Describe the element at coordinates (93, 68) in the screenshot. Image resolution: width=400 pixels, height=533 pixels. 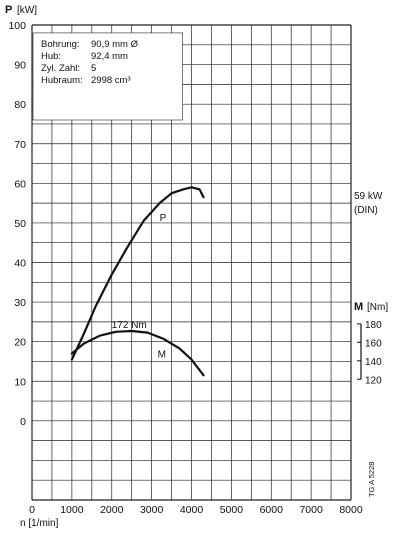
I see `spec-value: 5` at that location.